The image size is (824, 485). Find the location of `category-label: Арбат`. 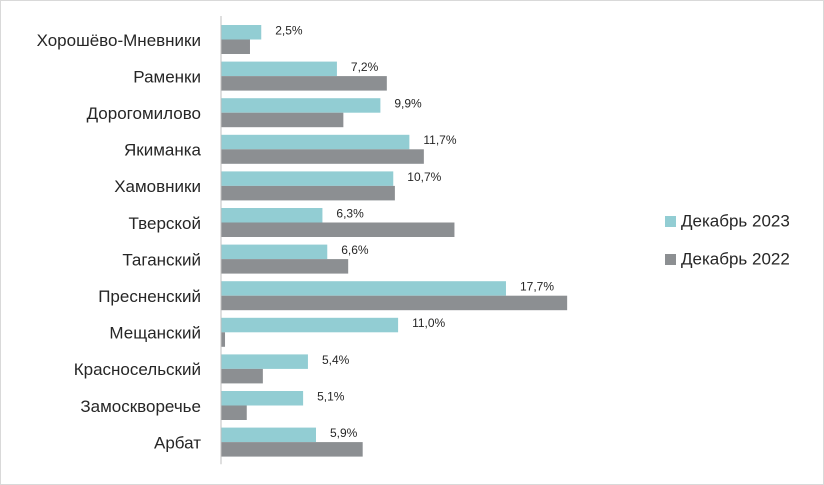

category-label: Арбат is located at coordinates (177, 442).